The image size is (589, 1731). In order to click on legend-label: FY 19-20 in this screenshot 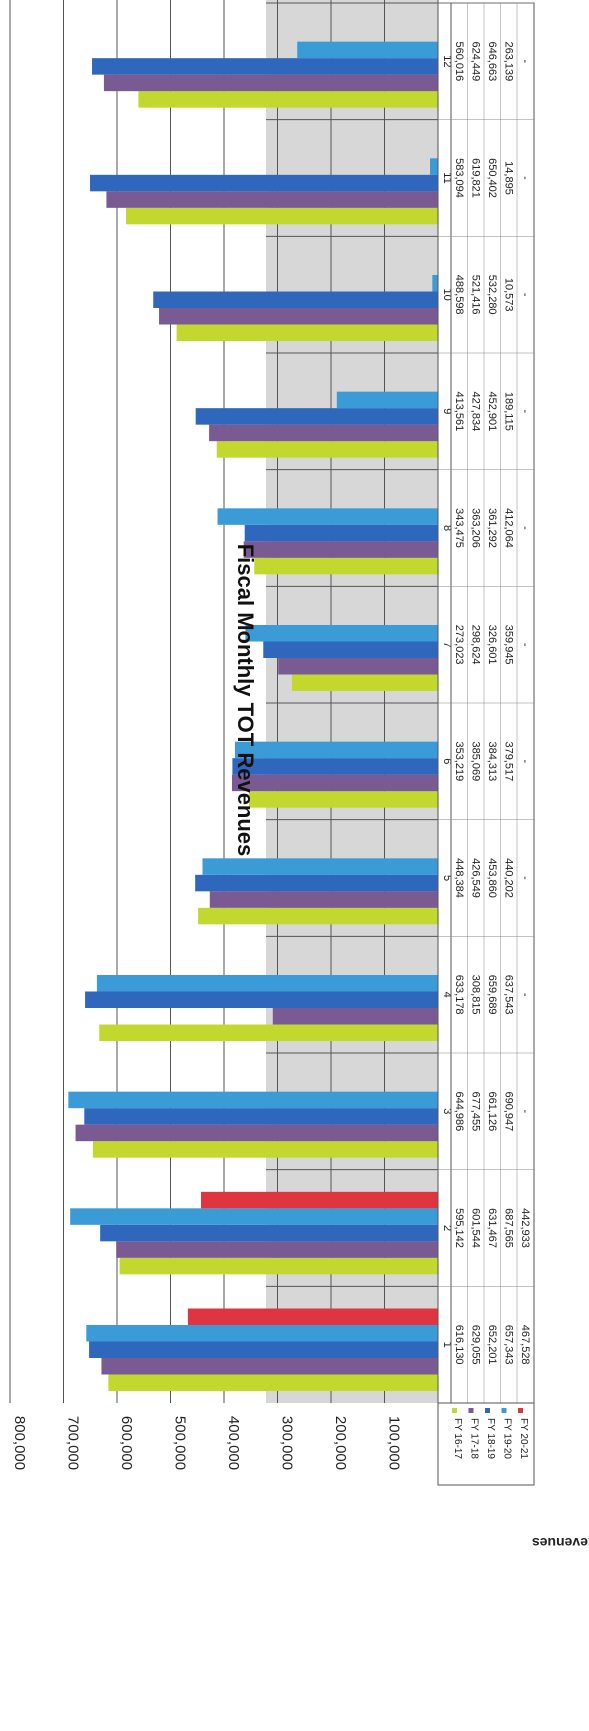, I will do `click(507, 1438)`.